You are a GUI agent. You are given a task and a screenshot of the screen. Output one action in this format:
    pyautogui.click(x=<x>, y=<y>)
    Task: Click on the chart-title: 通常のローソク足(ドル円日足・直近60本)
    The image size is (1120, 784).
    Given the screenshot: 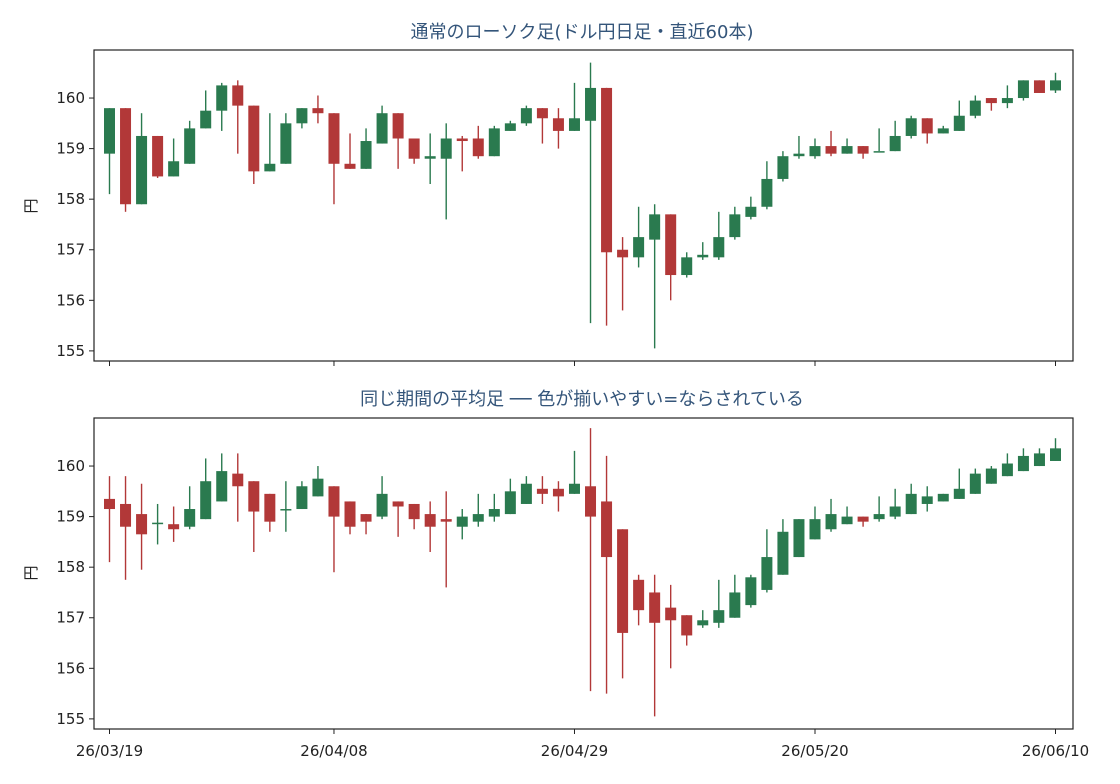 What is the action you would take?
    pyautogui.click(x=582, y=32)
    